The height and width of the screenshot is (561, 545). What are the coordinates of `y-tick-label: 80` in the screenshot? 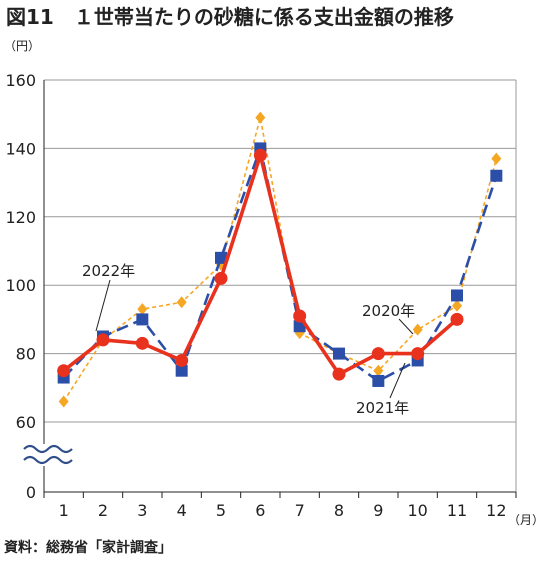 It's located at (26, 354).